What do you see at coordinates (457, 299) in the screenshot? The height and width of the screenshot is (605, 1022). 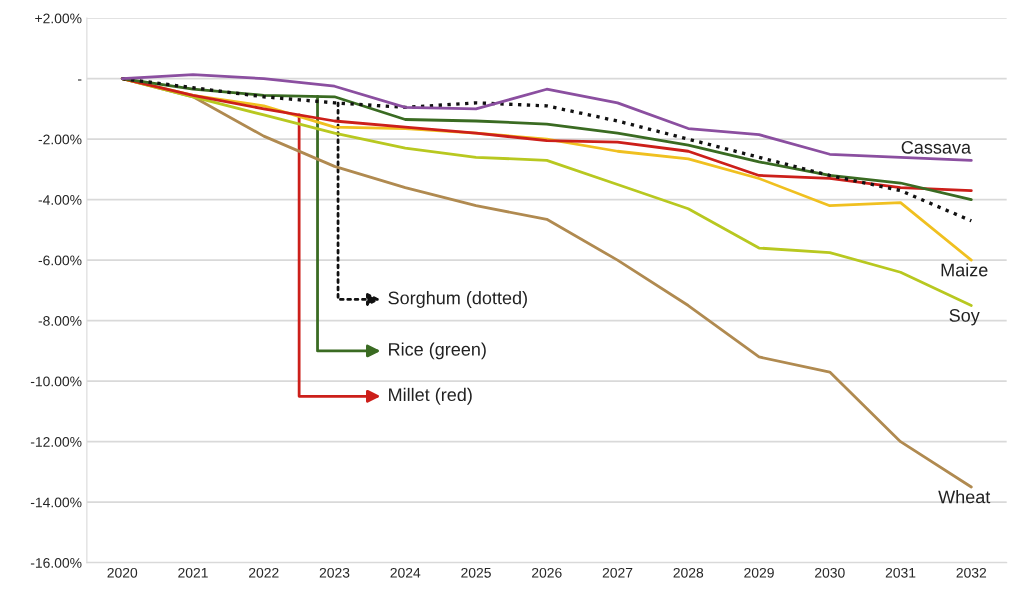 I see `legend-label: Sorghum (dotted)` at bounding box center [457, 299].